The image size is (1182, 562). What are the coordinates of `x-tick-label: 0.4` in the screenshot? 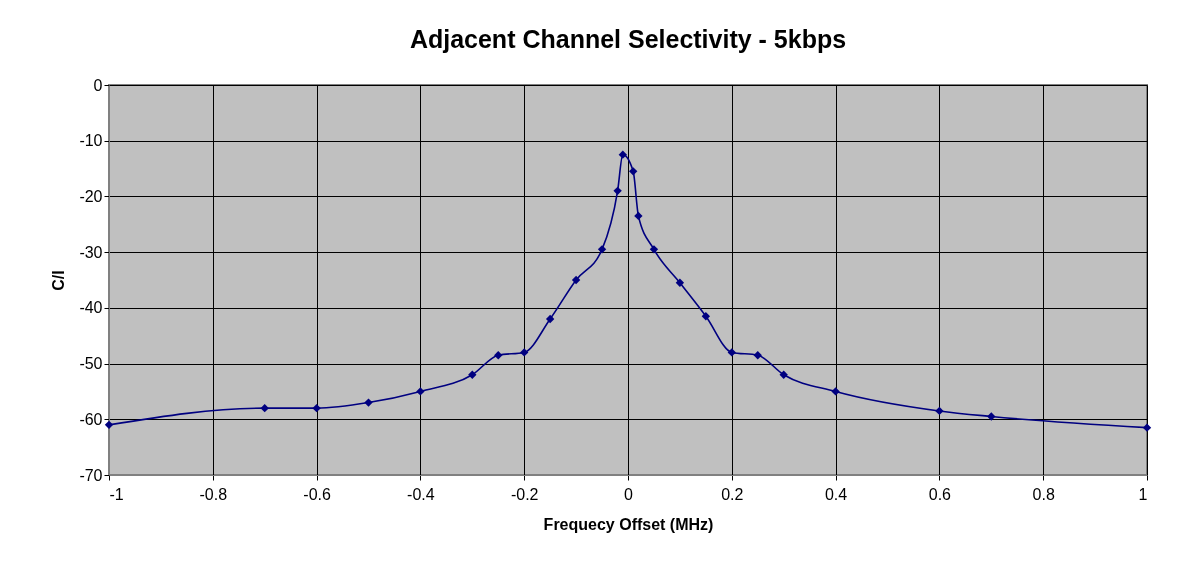 It's located at (836, 494).